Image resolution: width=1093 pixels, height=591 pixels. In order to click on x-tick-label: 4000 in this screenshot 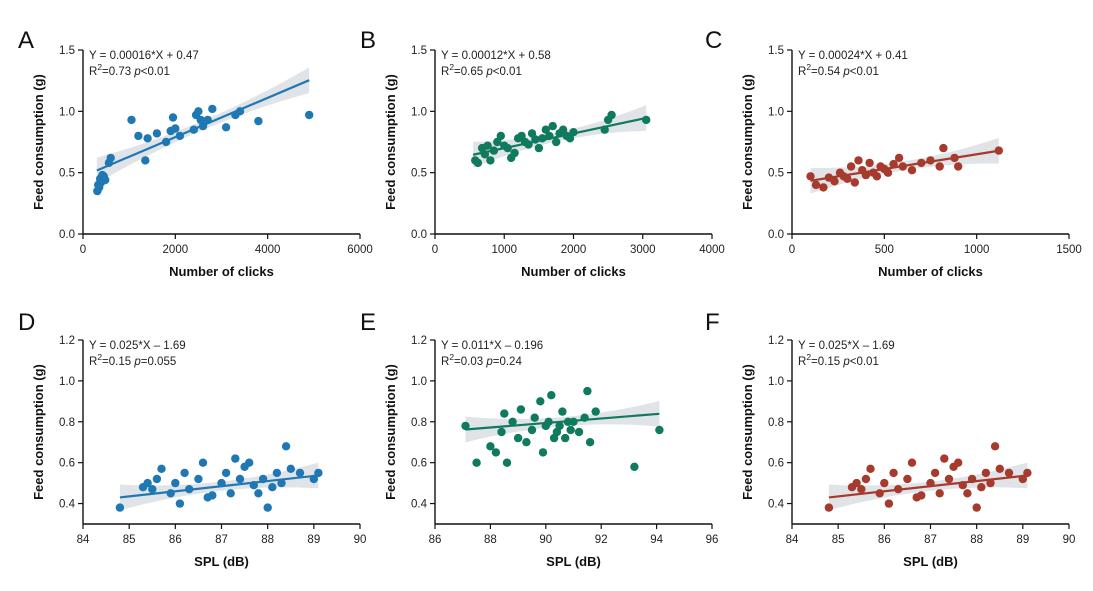, I will do `click(268, 250)`.